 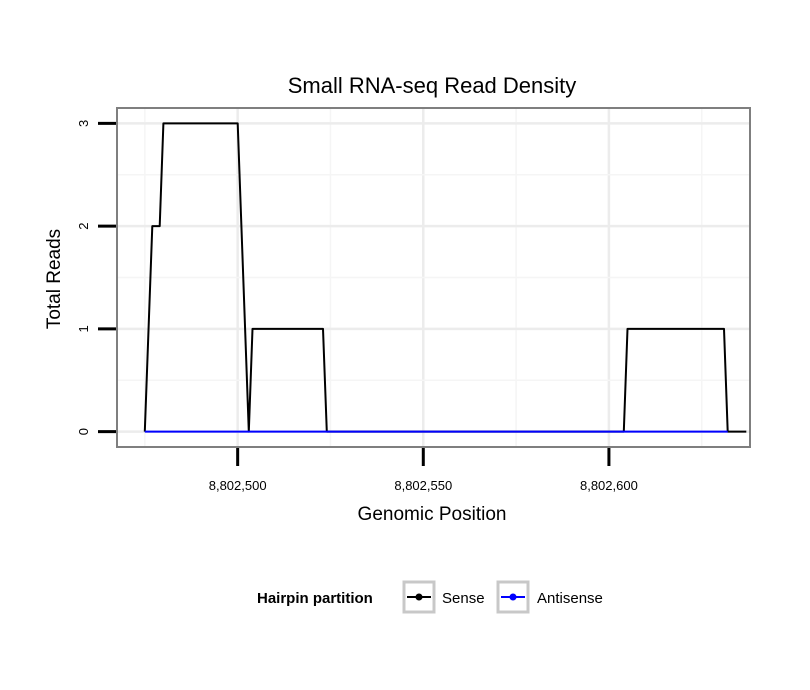 What do you see at coordinates (430, 597) in the screenshot?
I see `legend: Hairpin partition Sense Antisense` at bounding box center [430, 597].